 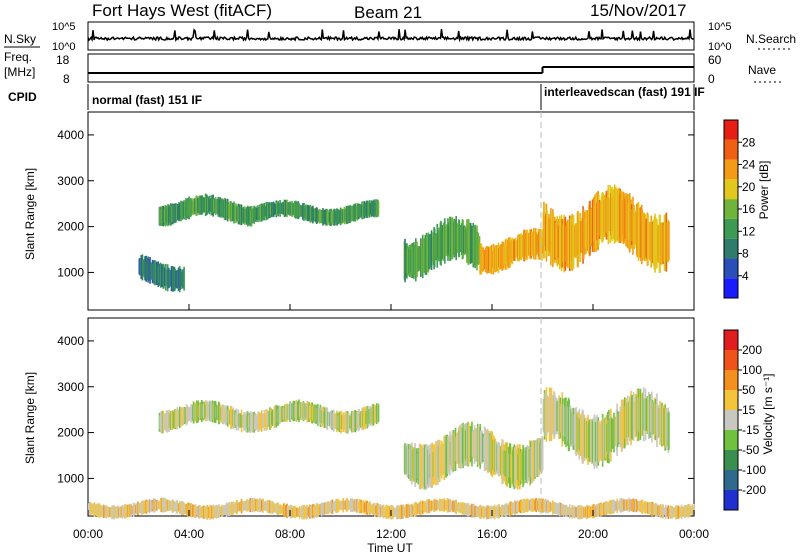 I want to click on freq-unit: [MHz], so click(x=19, y=72).